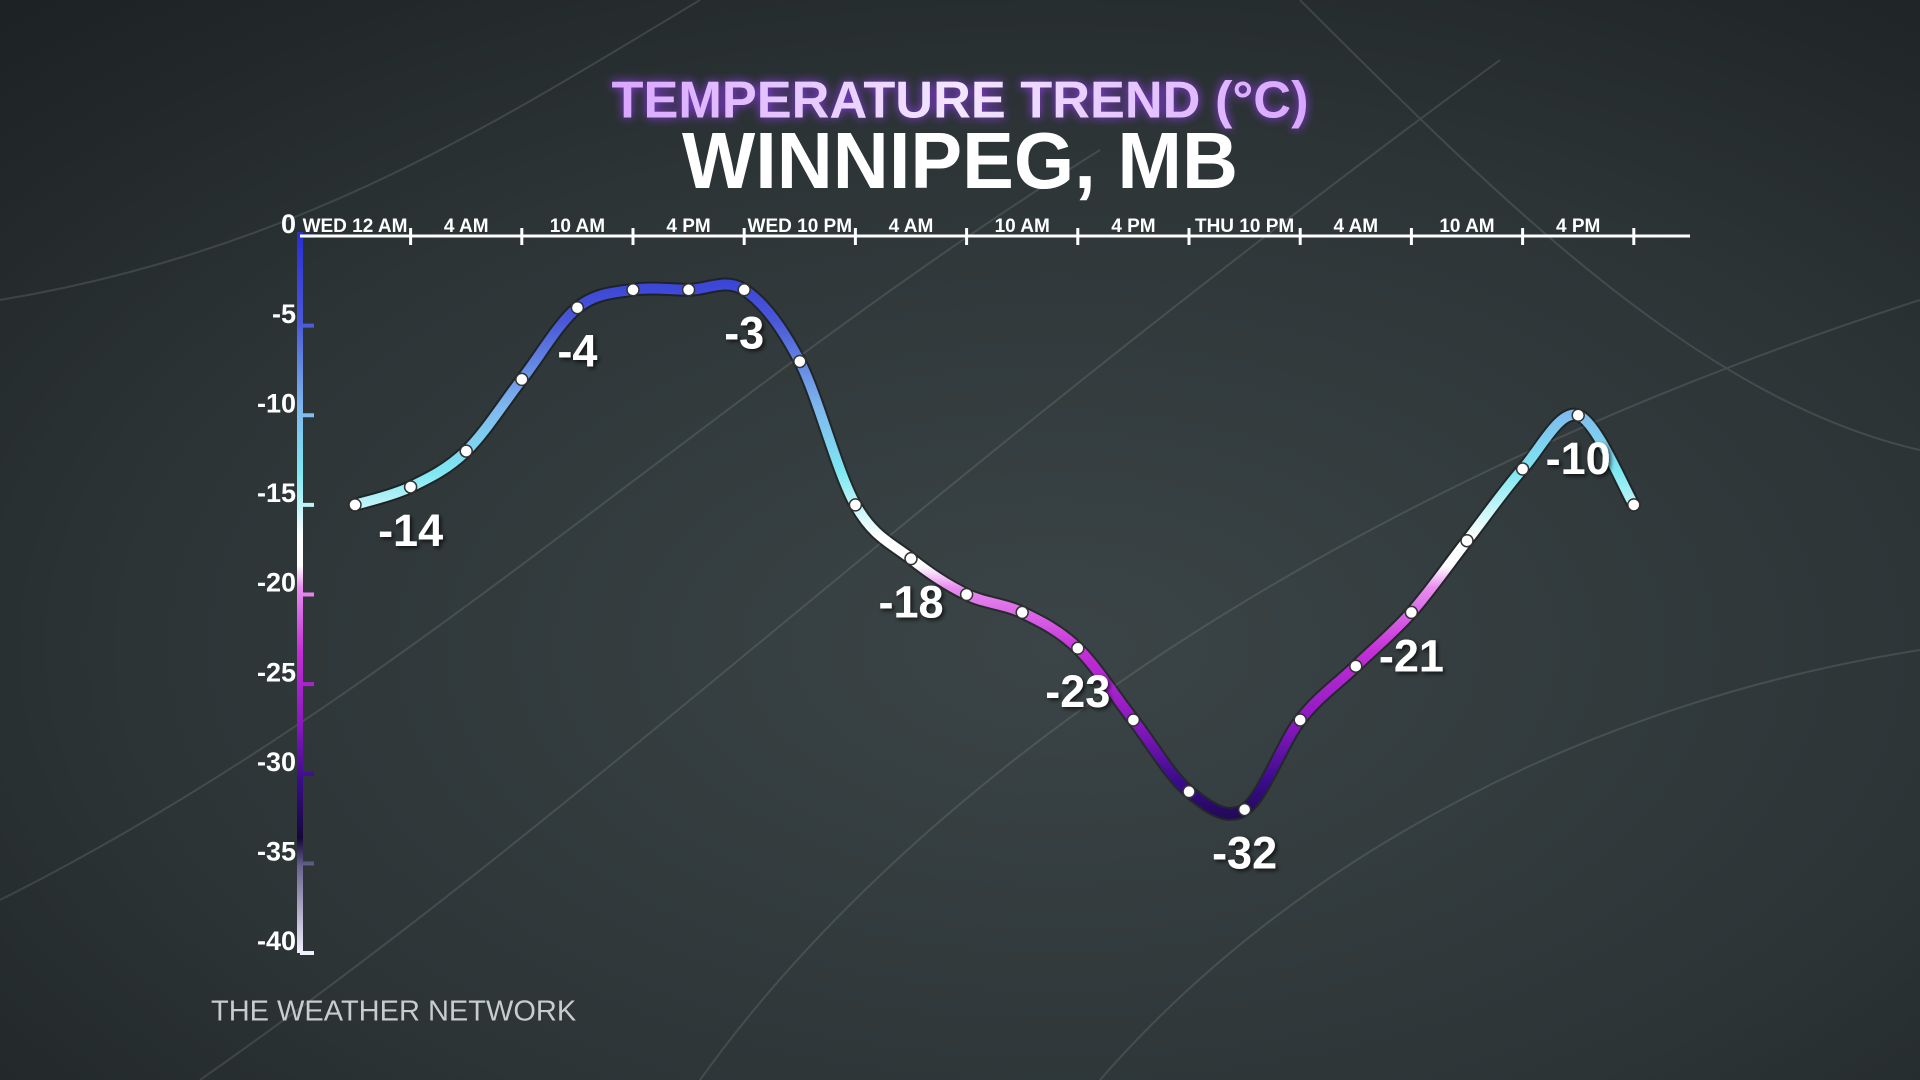  Describe the element at coordinates (288, 224) in the screenshot. I see `y-tick-label: 0` at that location.